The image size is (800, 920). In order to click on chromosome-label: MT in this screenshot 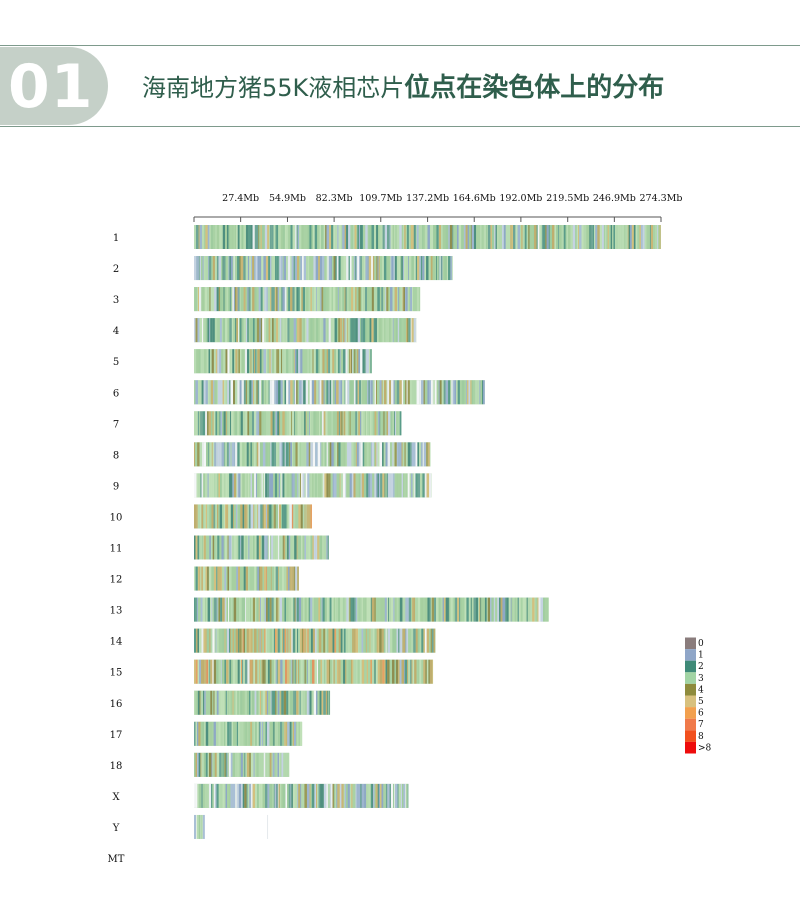, I will do `click(116, 859)`.